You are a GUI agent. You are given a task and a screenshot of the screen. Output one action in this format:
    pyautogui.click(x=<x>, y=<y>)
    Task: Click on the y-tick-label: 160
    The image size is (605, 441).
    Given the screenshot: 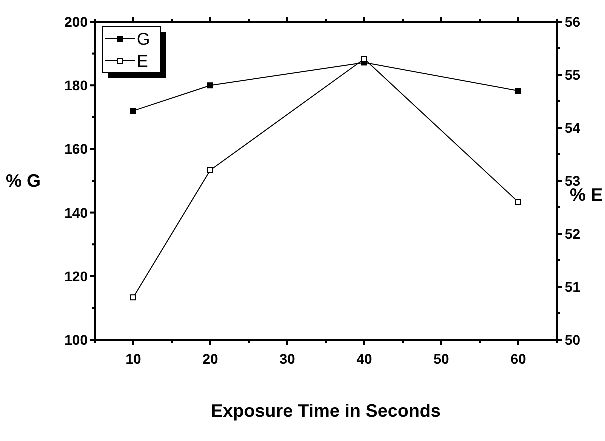 What is the action you would take?
    pyautogui.click(x=76, y=149)
    